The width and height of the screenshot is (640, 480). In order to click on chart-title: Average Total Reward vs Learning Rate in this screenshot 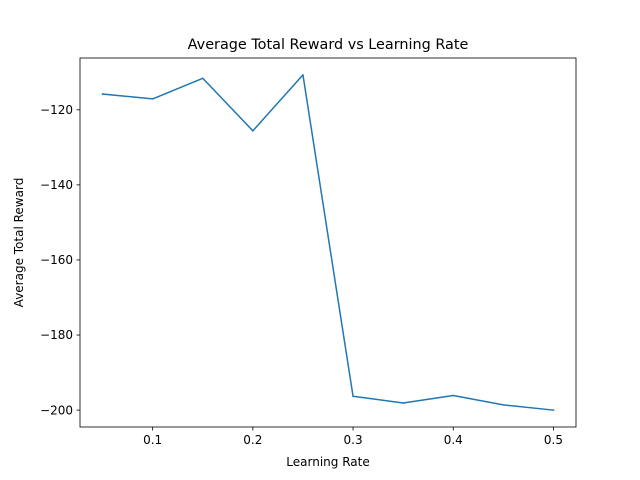, I will do `click(328, 45)`.